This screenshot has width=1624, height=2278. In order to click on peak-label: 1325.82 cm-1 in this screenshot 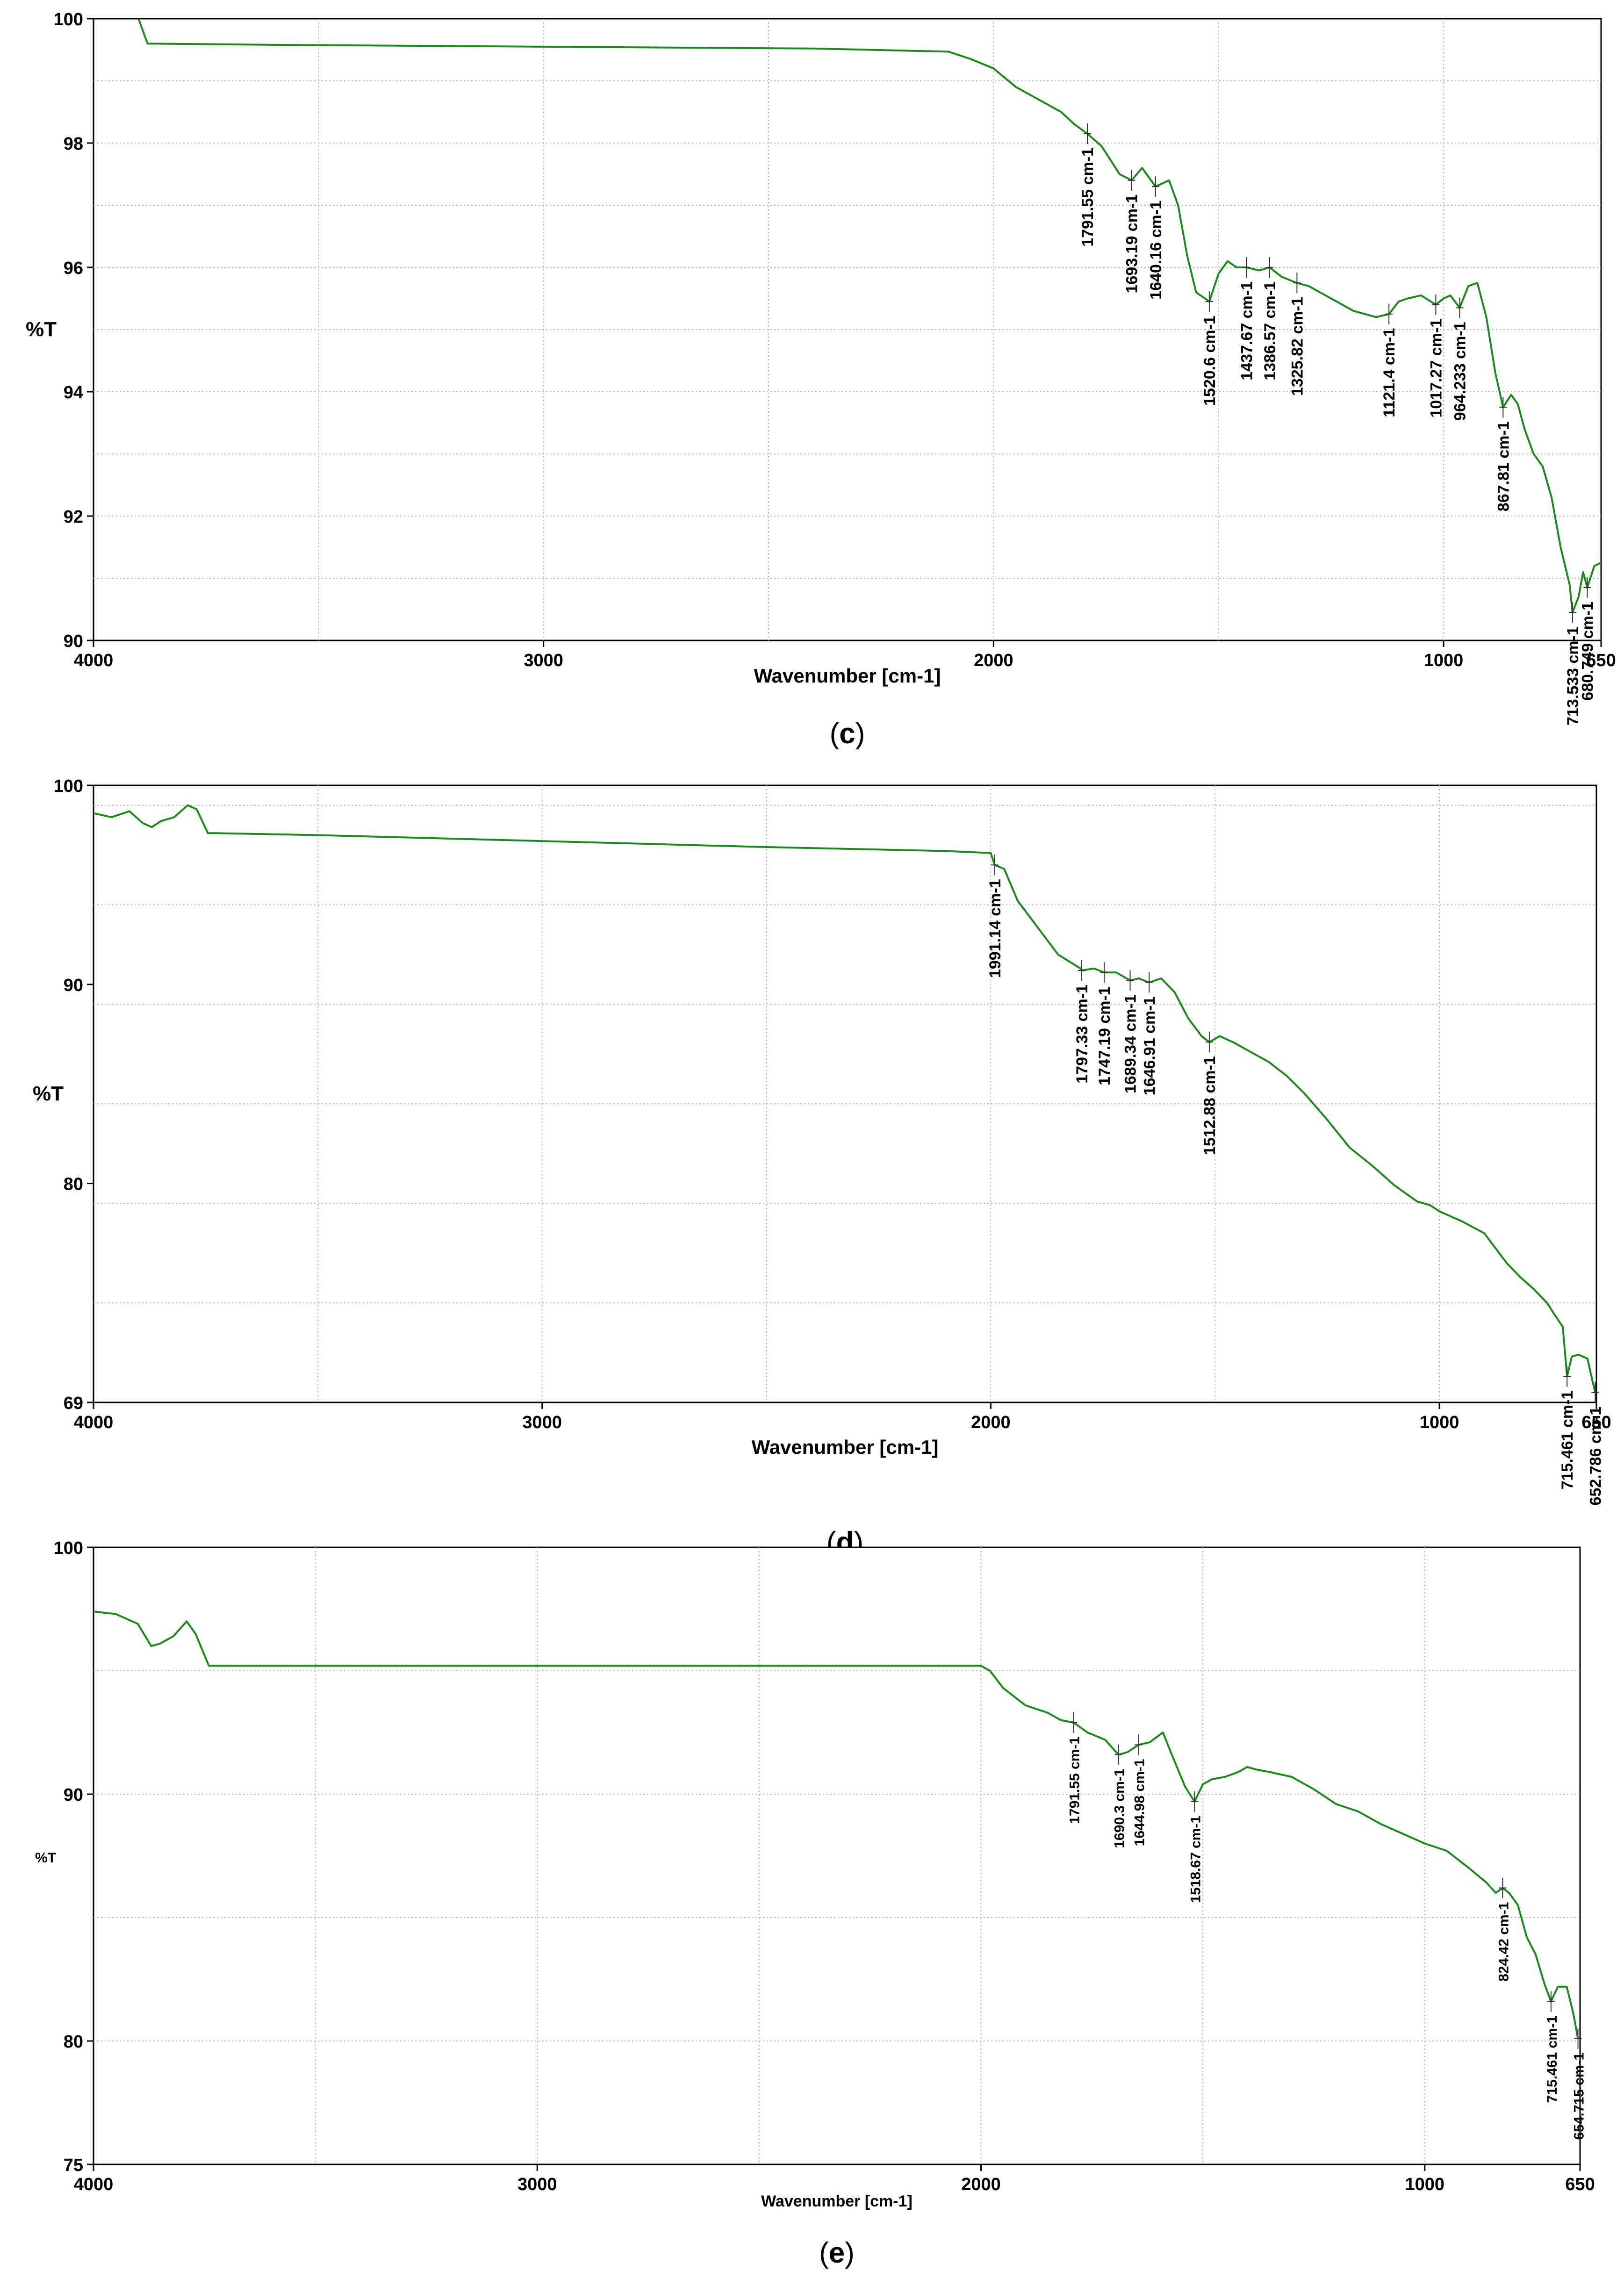, I will do `click(1297, 347)`.